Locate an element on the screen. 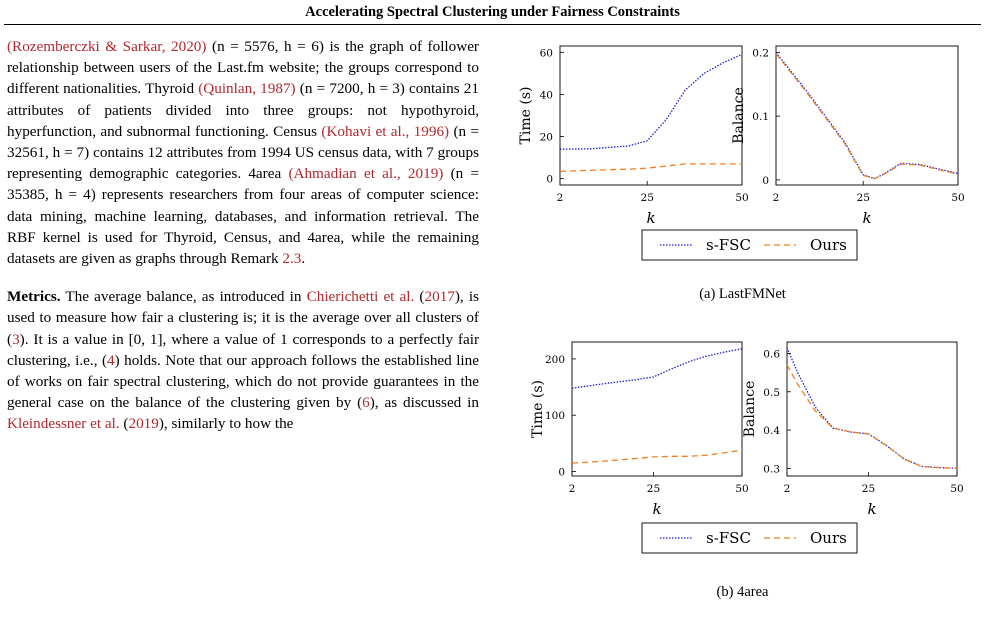 The image size is (985, 618). y-tick-label: 60 is located at coordinates (546, 53).